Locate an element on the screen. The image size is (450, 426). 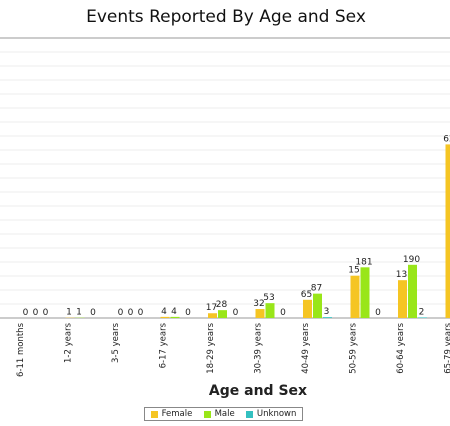
x-tick-label: 3-5 years is located at coordinates (116, 342).